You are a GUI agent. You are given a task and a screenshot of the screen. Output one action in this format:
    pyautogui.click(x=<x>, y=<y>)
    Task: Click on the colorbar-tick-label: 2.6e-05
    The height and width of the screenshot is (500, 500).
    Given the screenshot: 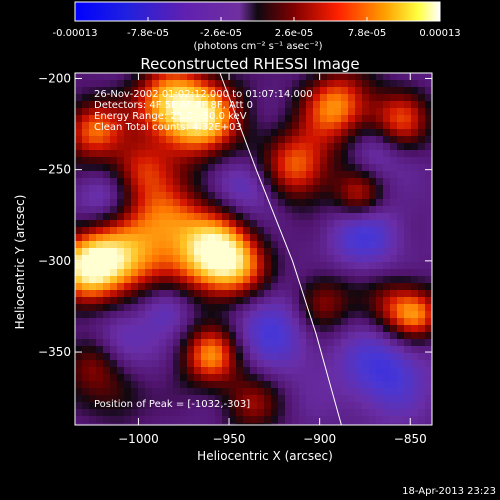 What is the action you would take?
    pyautogui.click(x=294, y=33)
    